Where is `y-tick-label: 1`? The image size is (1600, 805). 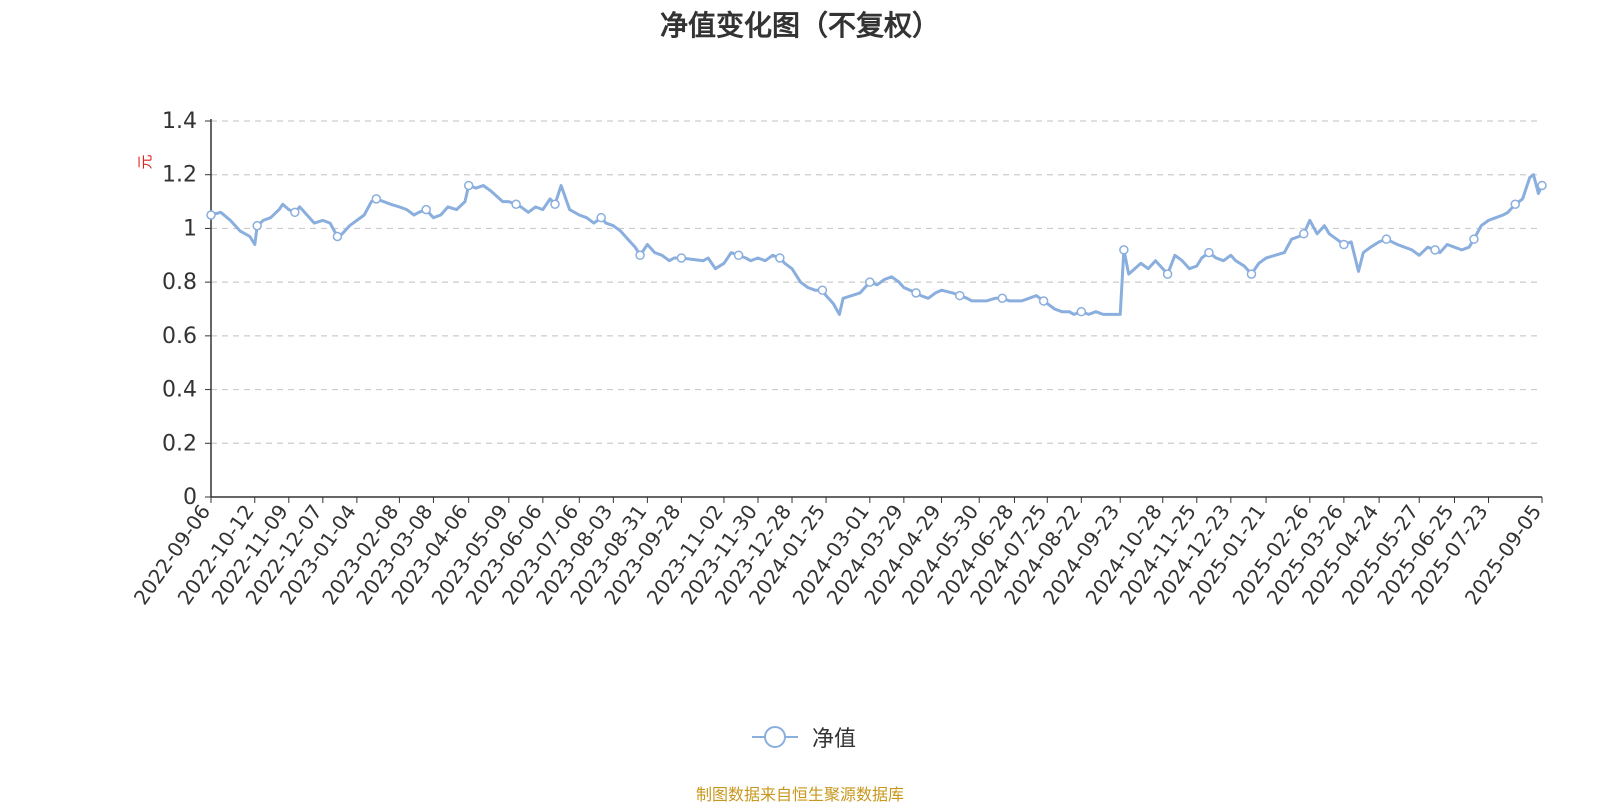 y-tick-label: 1 is located at coordinates (190, 228).